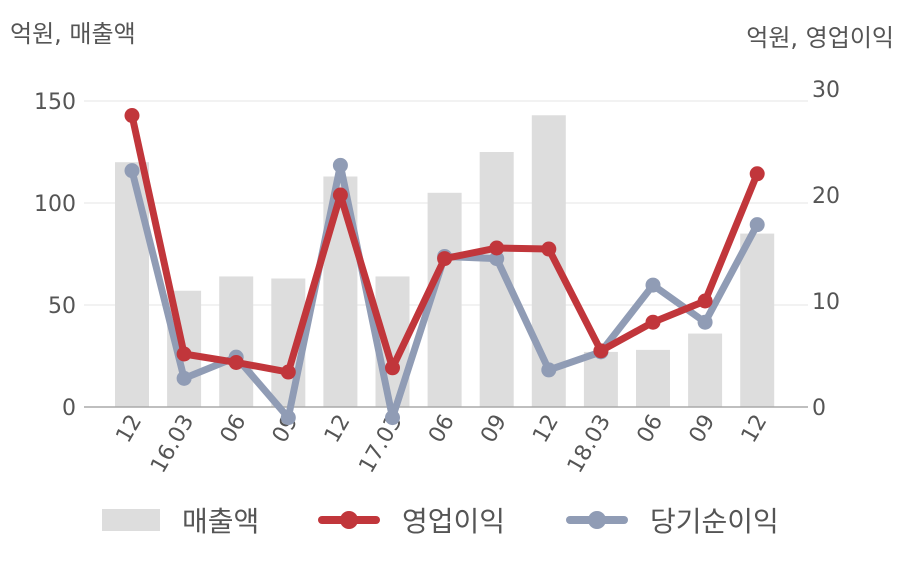 This screenshot has height=580, width=908. Describe the element at coordinates (349, 520) in the screenshot. I see `legend-swatch-operating-profit` at that location.